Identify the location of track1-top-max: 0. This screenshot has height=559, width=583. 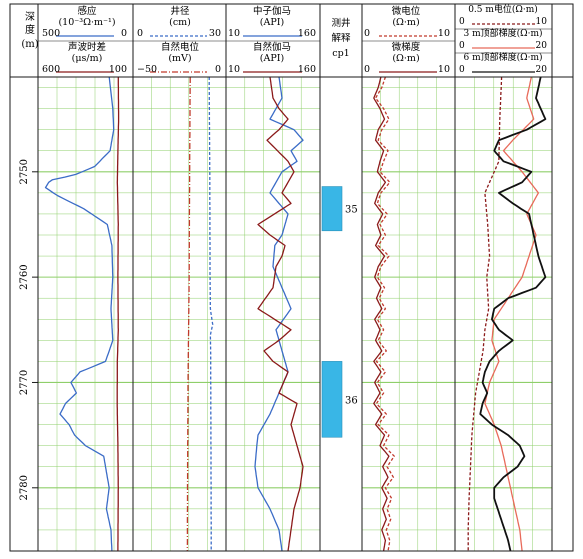
(124, 33).